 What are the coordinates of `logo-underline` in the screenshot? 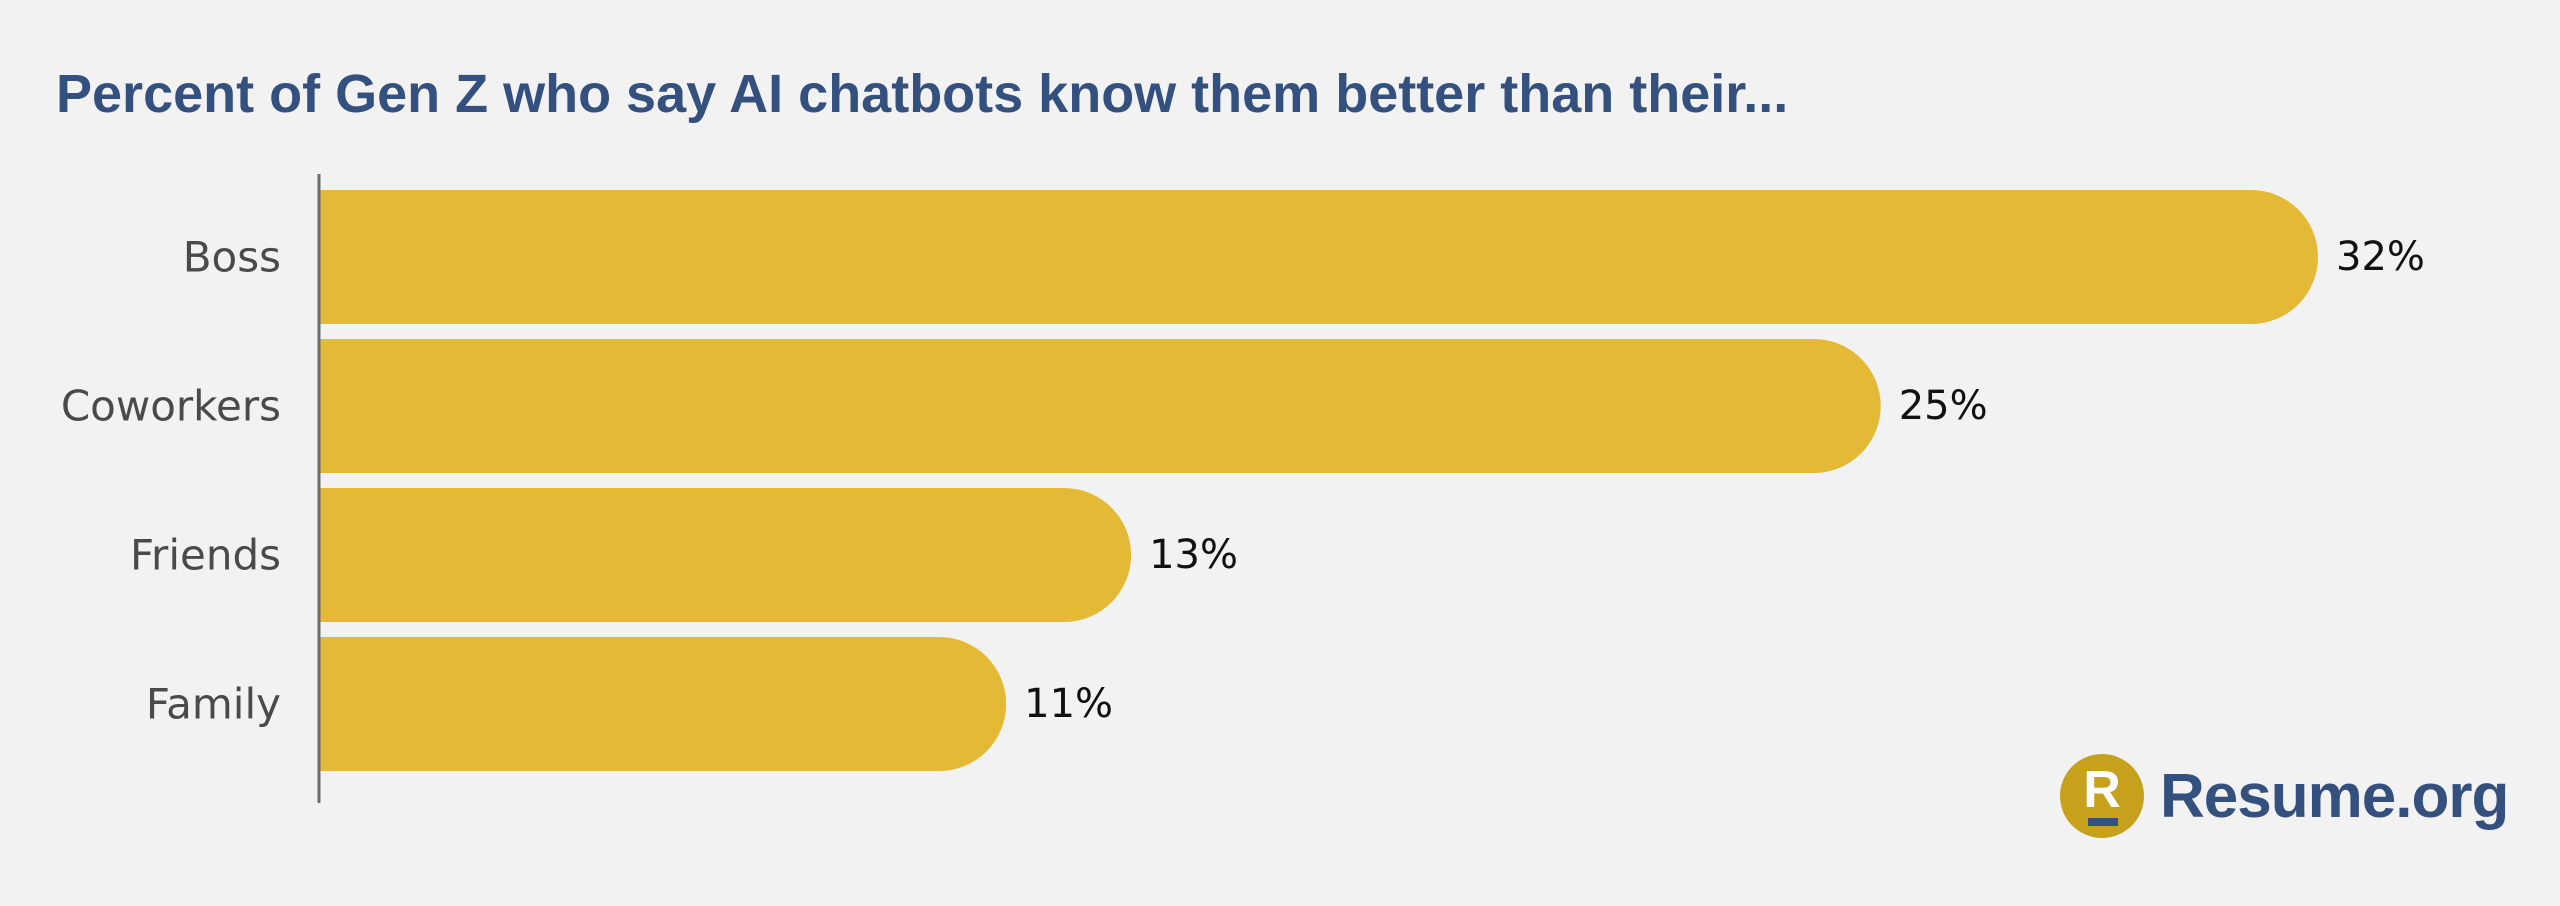 It's located at (2103, 822).